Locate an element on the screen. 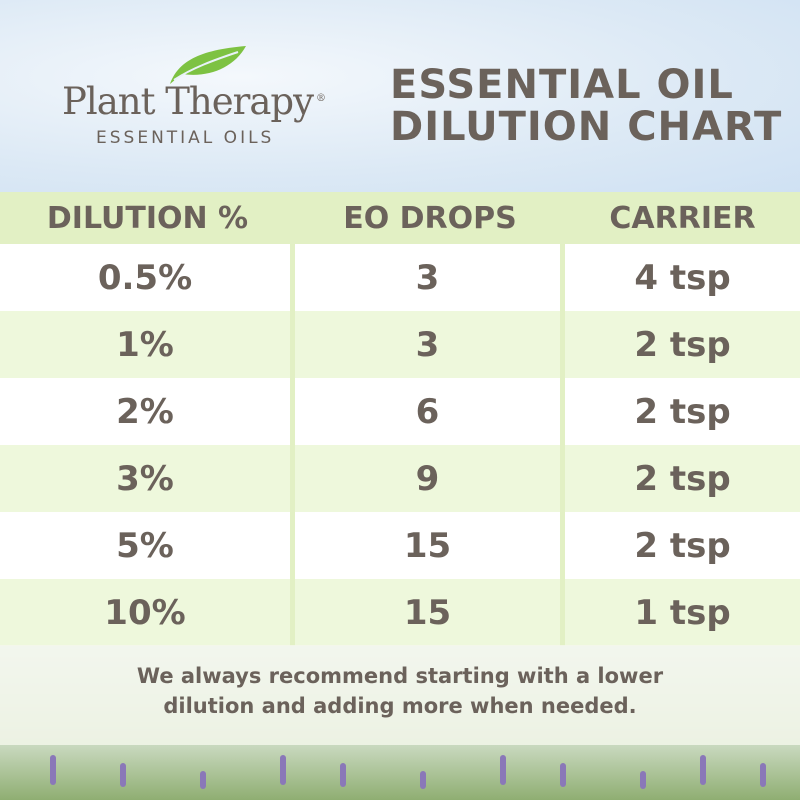 This screenshot has width=800, height=800. brand-tagline: ESSENTIAL OILS is located at coordinates (185, 138).